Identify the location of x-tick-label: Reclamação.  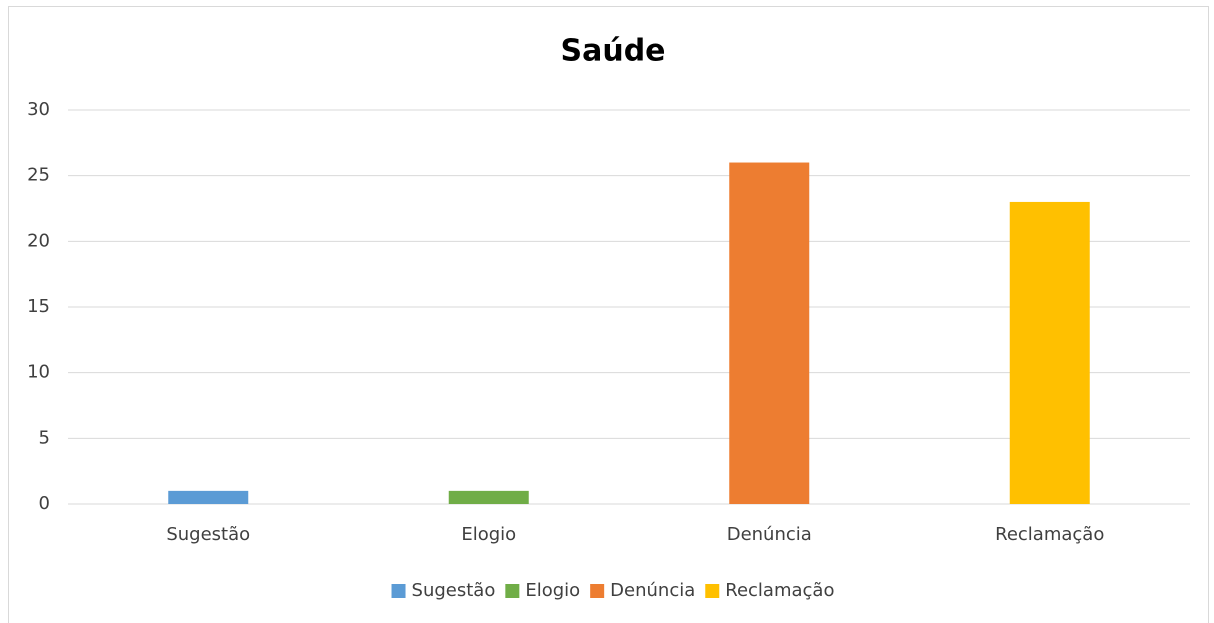
(1049, 534).